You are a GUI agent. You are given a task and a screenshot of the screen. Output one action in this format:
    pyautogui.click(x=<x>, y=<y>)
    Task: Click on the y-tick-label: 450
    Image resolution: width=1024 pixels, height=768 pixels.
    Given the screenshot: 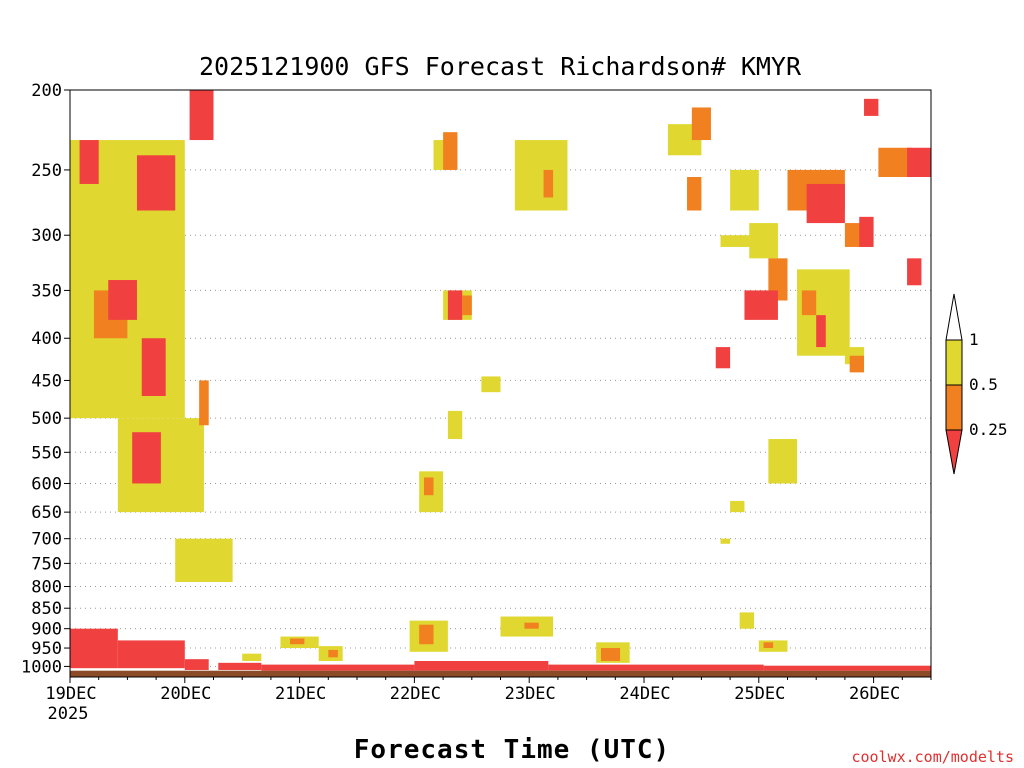 What is the action you would take?
    pyautogui.click(x=46, y=381)
    